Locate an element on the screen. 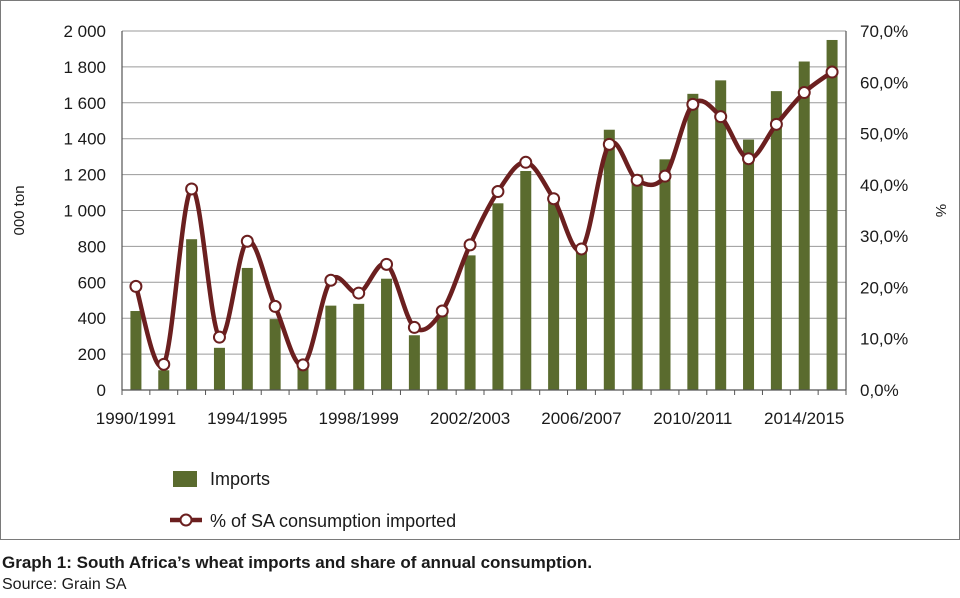  x-tick-label: 2010/2011 is located at coordinates (692, 418).